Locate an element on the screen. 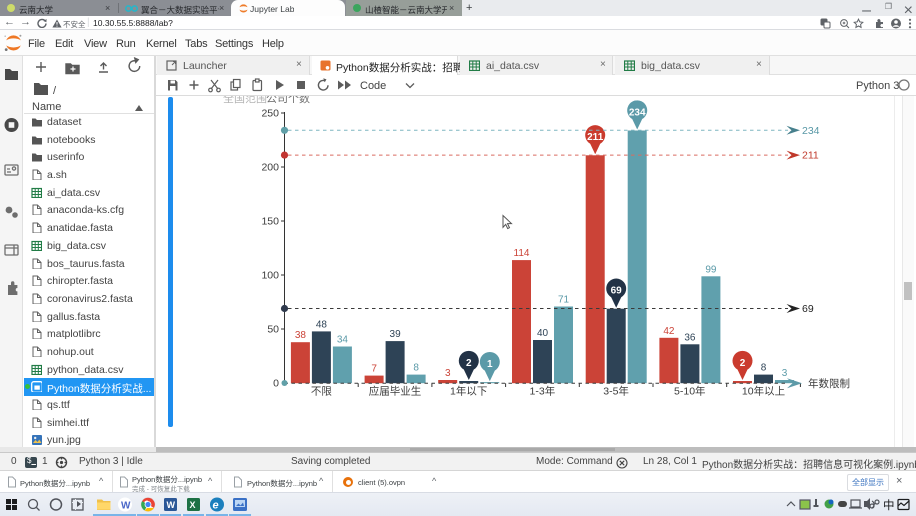  svg-text: Code is located at coordinates (373, 86).